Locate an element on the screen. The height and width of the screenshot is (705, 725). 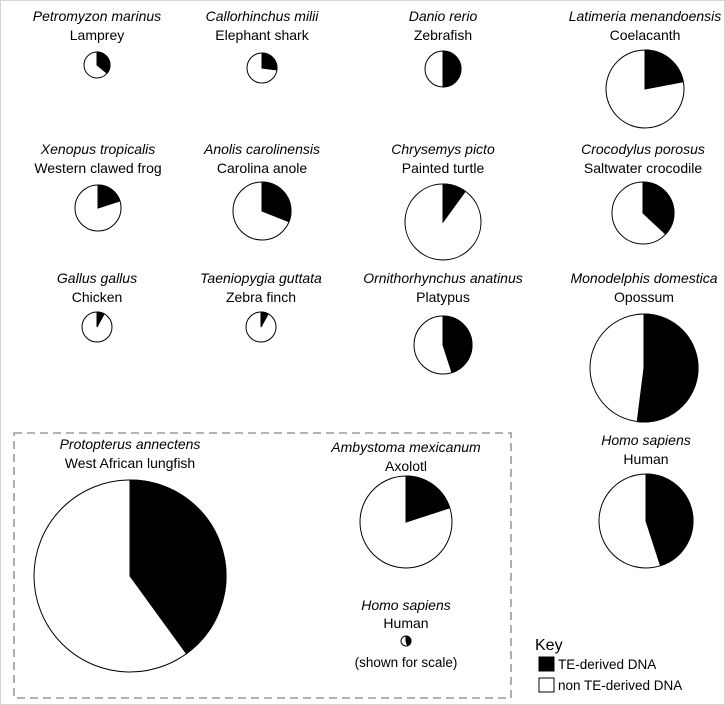
common-name-label: Saltwater crocodile is located at coordinates (643, 168).